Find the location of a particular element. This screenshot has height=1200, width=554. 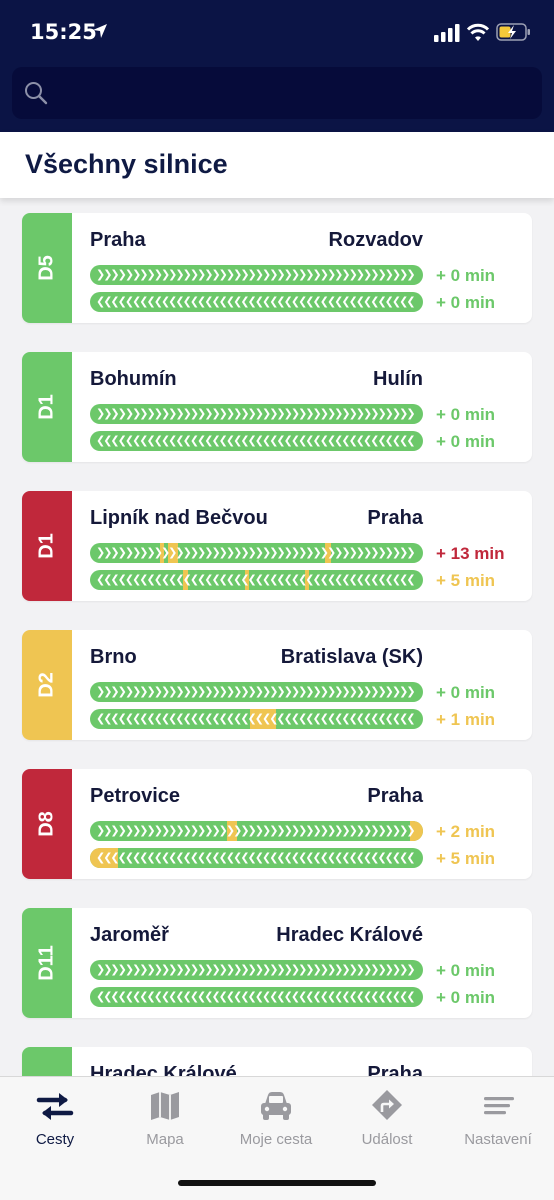

route-from: Jaroměř is located at coordinates (129, 935).